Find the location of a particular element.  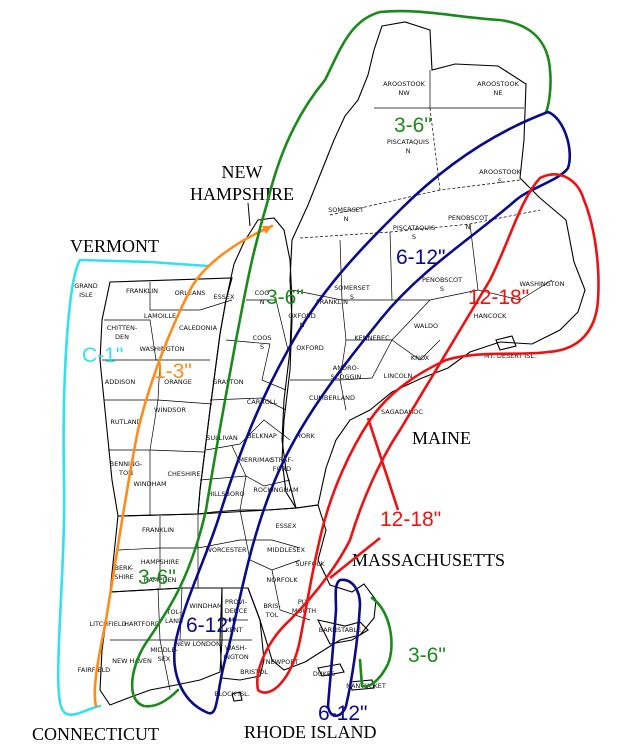

county-label-plymouth: PLY-MOUTH is located at coordinates (304, 606).